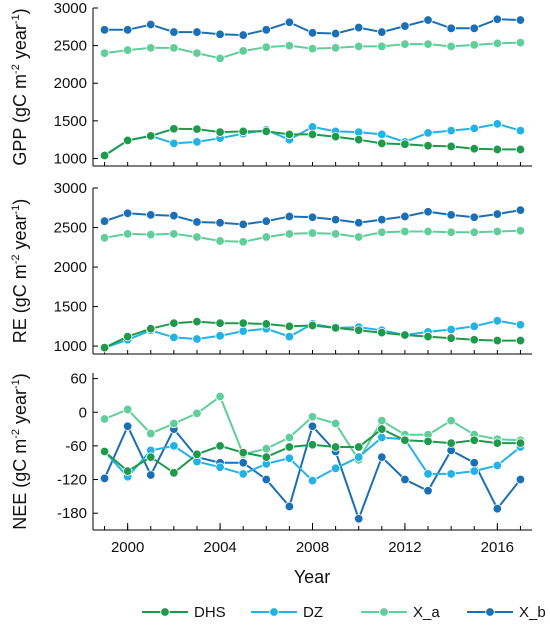 The height and width of the screenshot is (629, 550). I want to click on y-axis-title-superscript: -1, so click(16, 384).